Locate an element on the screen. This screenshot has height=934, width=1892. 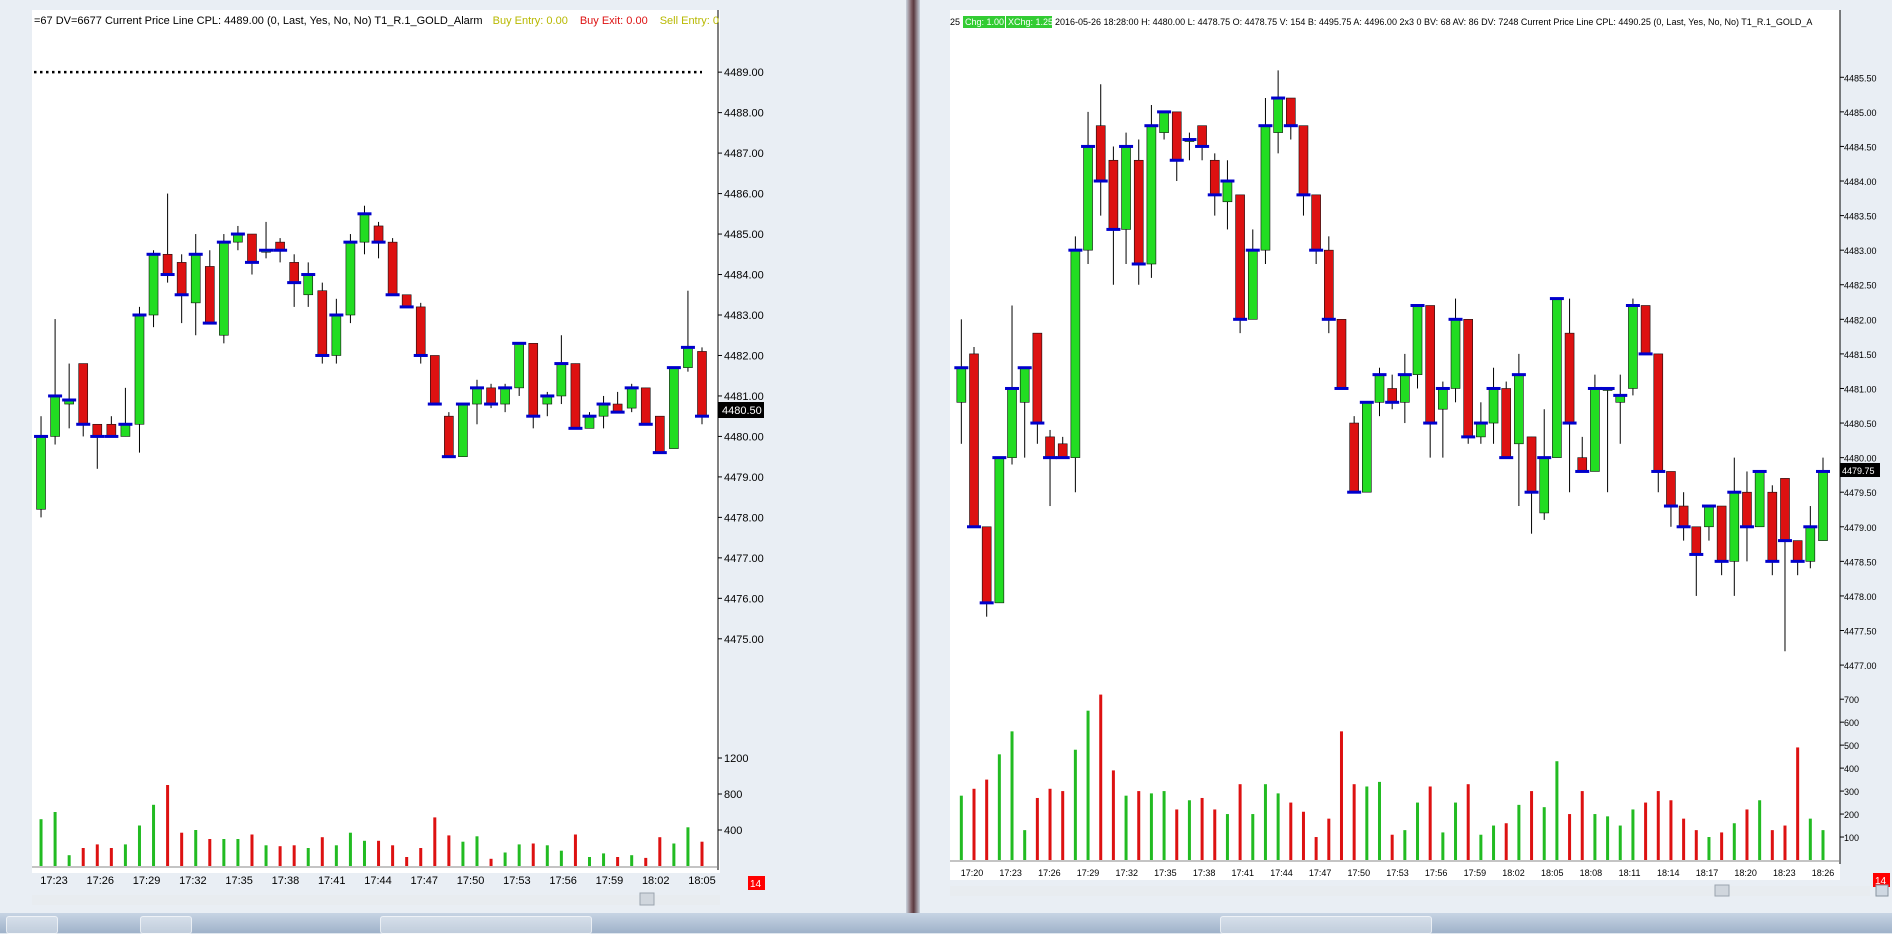
right-xchg-badge is located at coordinates (1029, 22).